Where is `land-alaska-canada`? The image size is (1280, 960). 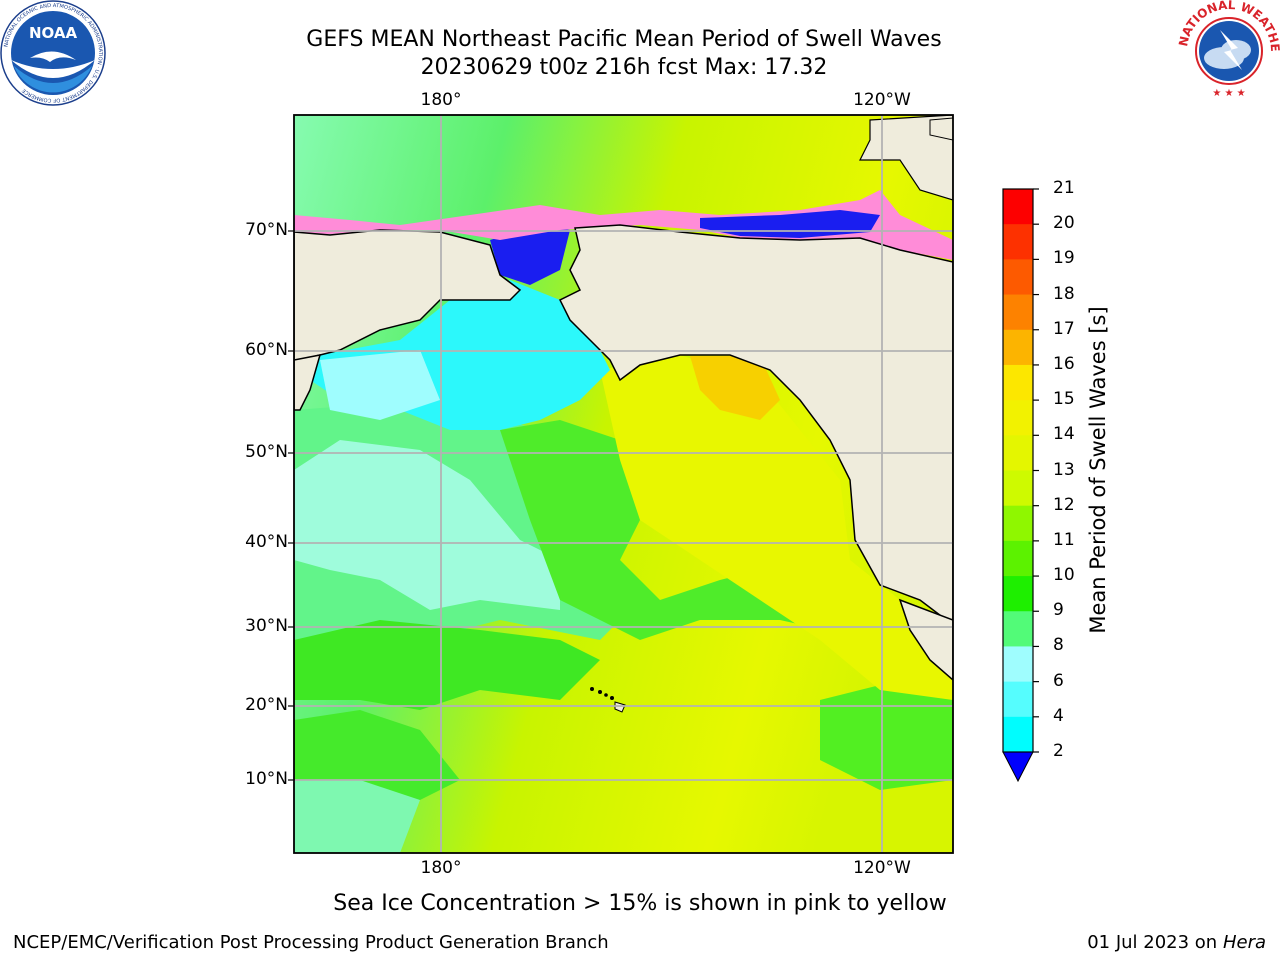
land-alaska-canada is located at coordinates (755, 425).